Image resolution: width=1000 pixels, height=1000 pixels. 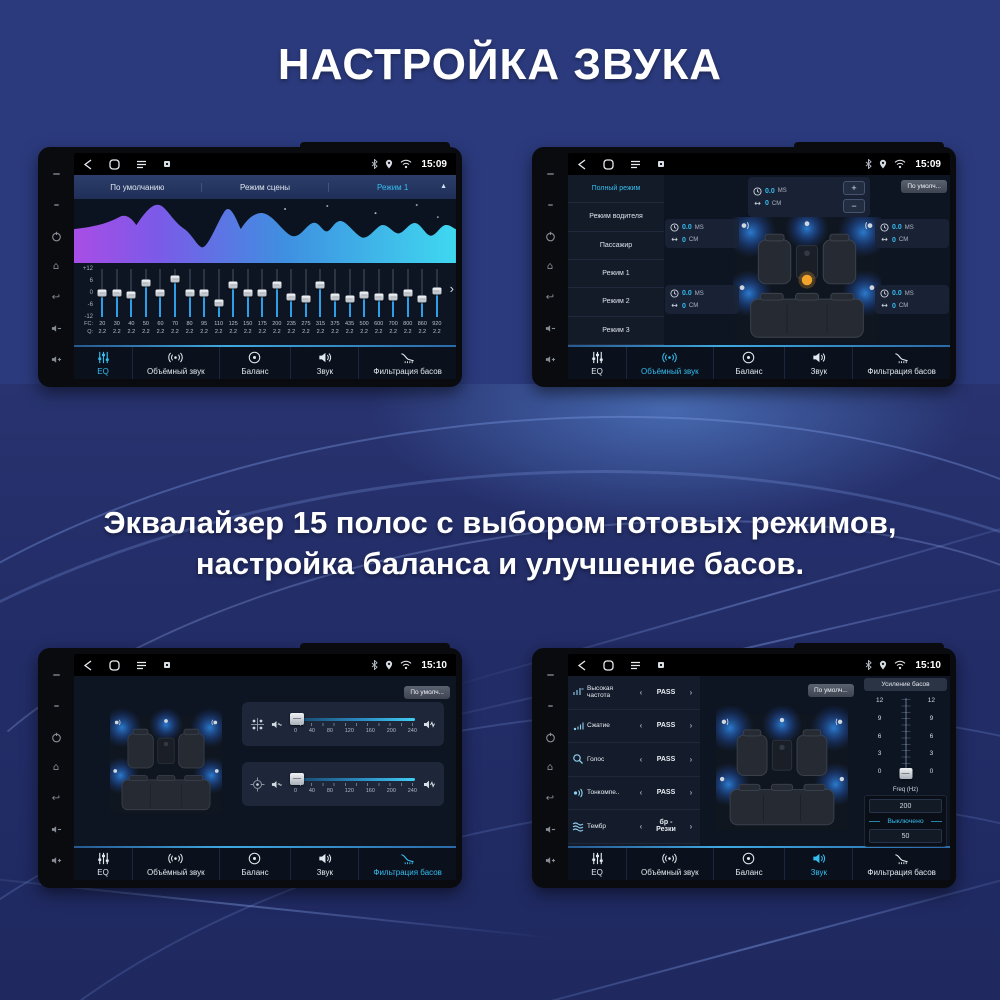 What do you see at coordinates (364, 305) in the screenshot?
I see `eq-band-slider: 500 2.2` at bounding box center [364, 305].